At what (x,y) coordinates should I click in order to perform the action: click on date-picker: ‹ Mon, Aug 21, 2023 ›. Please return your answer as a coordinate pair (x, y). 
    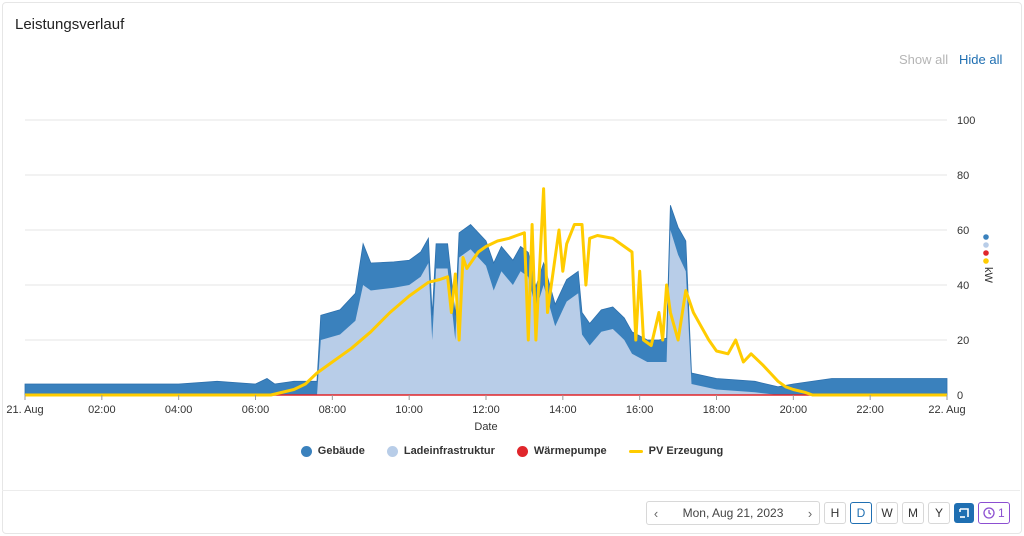
    Looking at the image, I should click on (733, 513).